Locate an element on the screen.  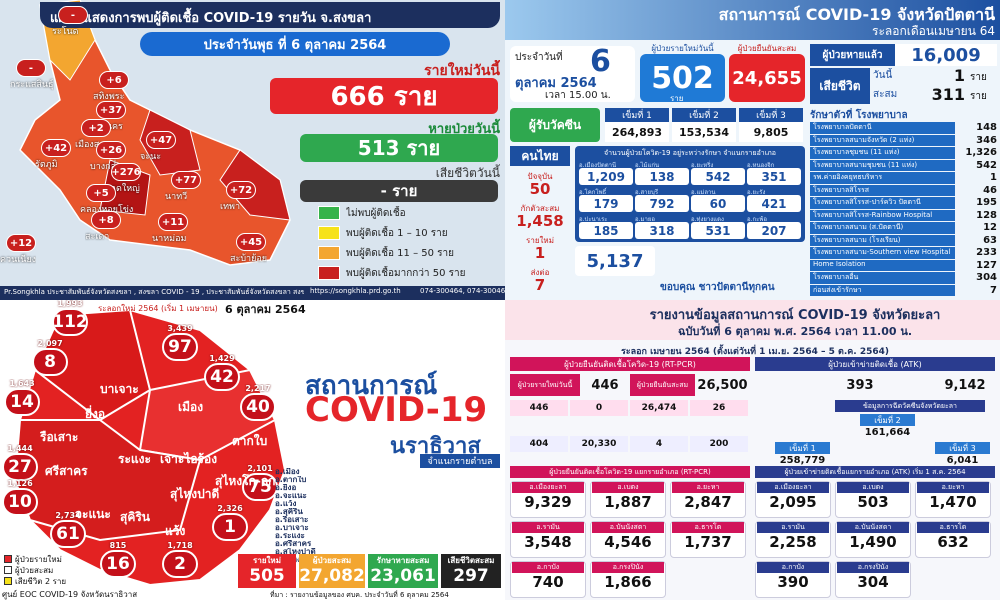
hospital-header: รักษาตัวที่ โรงพยาบาล is located at coordinates (859, 115).